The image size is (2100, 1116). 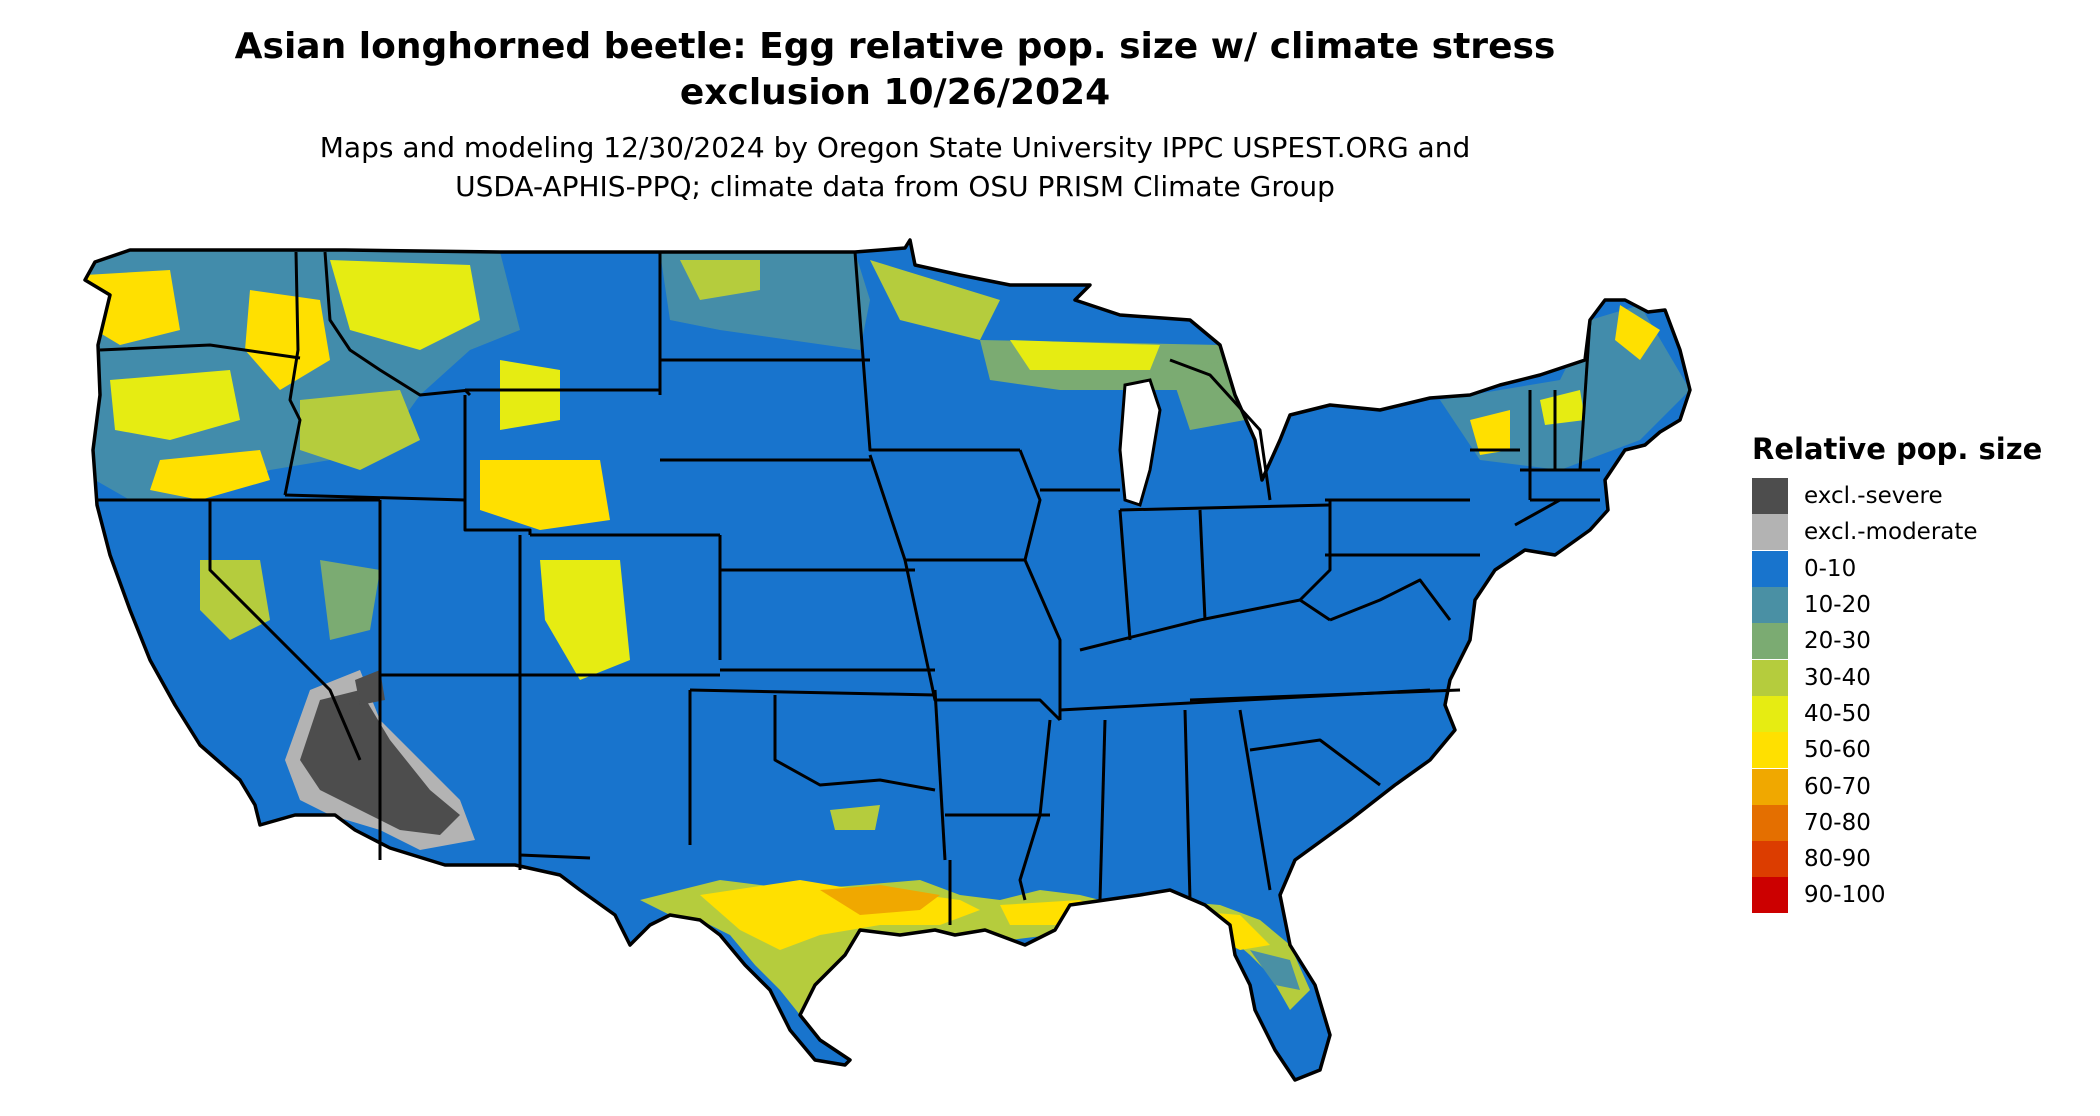 What do you see at coordinates (1830, 568) in the screenshot?
I see `legend-label: 0-10` at bounding box center [1830, 568].